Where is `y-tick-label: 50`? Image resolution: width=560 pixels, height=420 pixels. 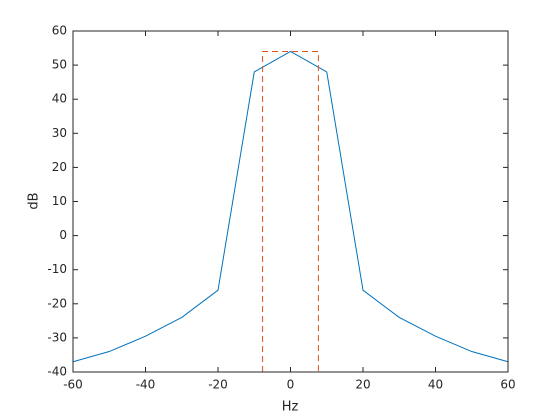
y-tick-label: 50 is located at coordinates (59, 65).